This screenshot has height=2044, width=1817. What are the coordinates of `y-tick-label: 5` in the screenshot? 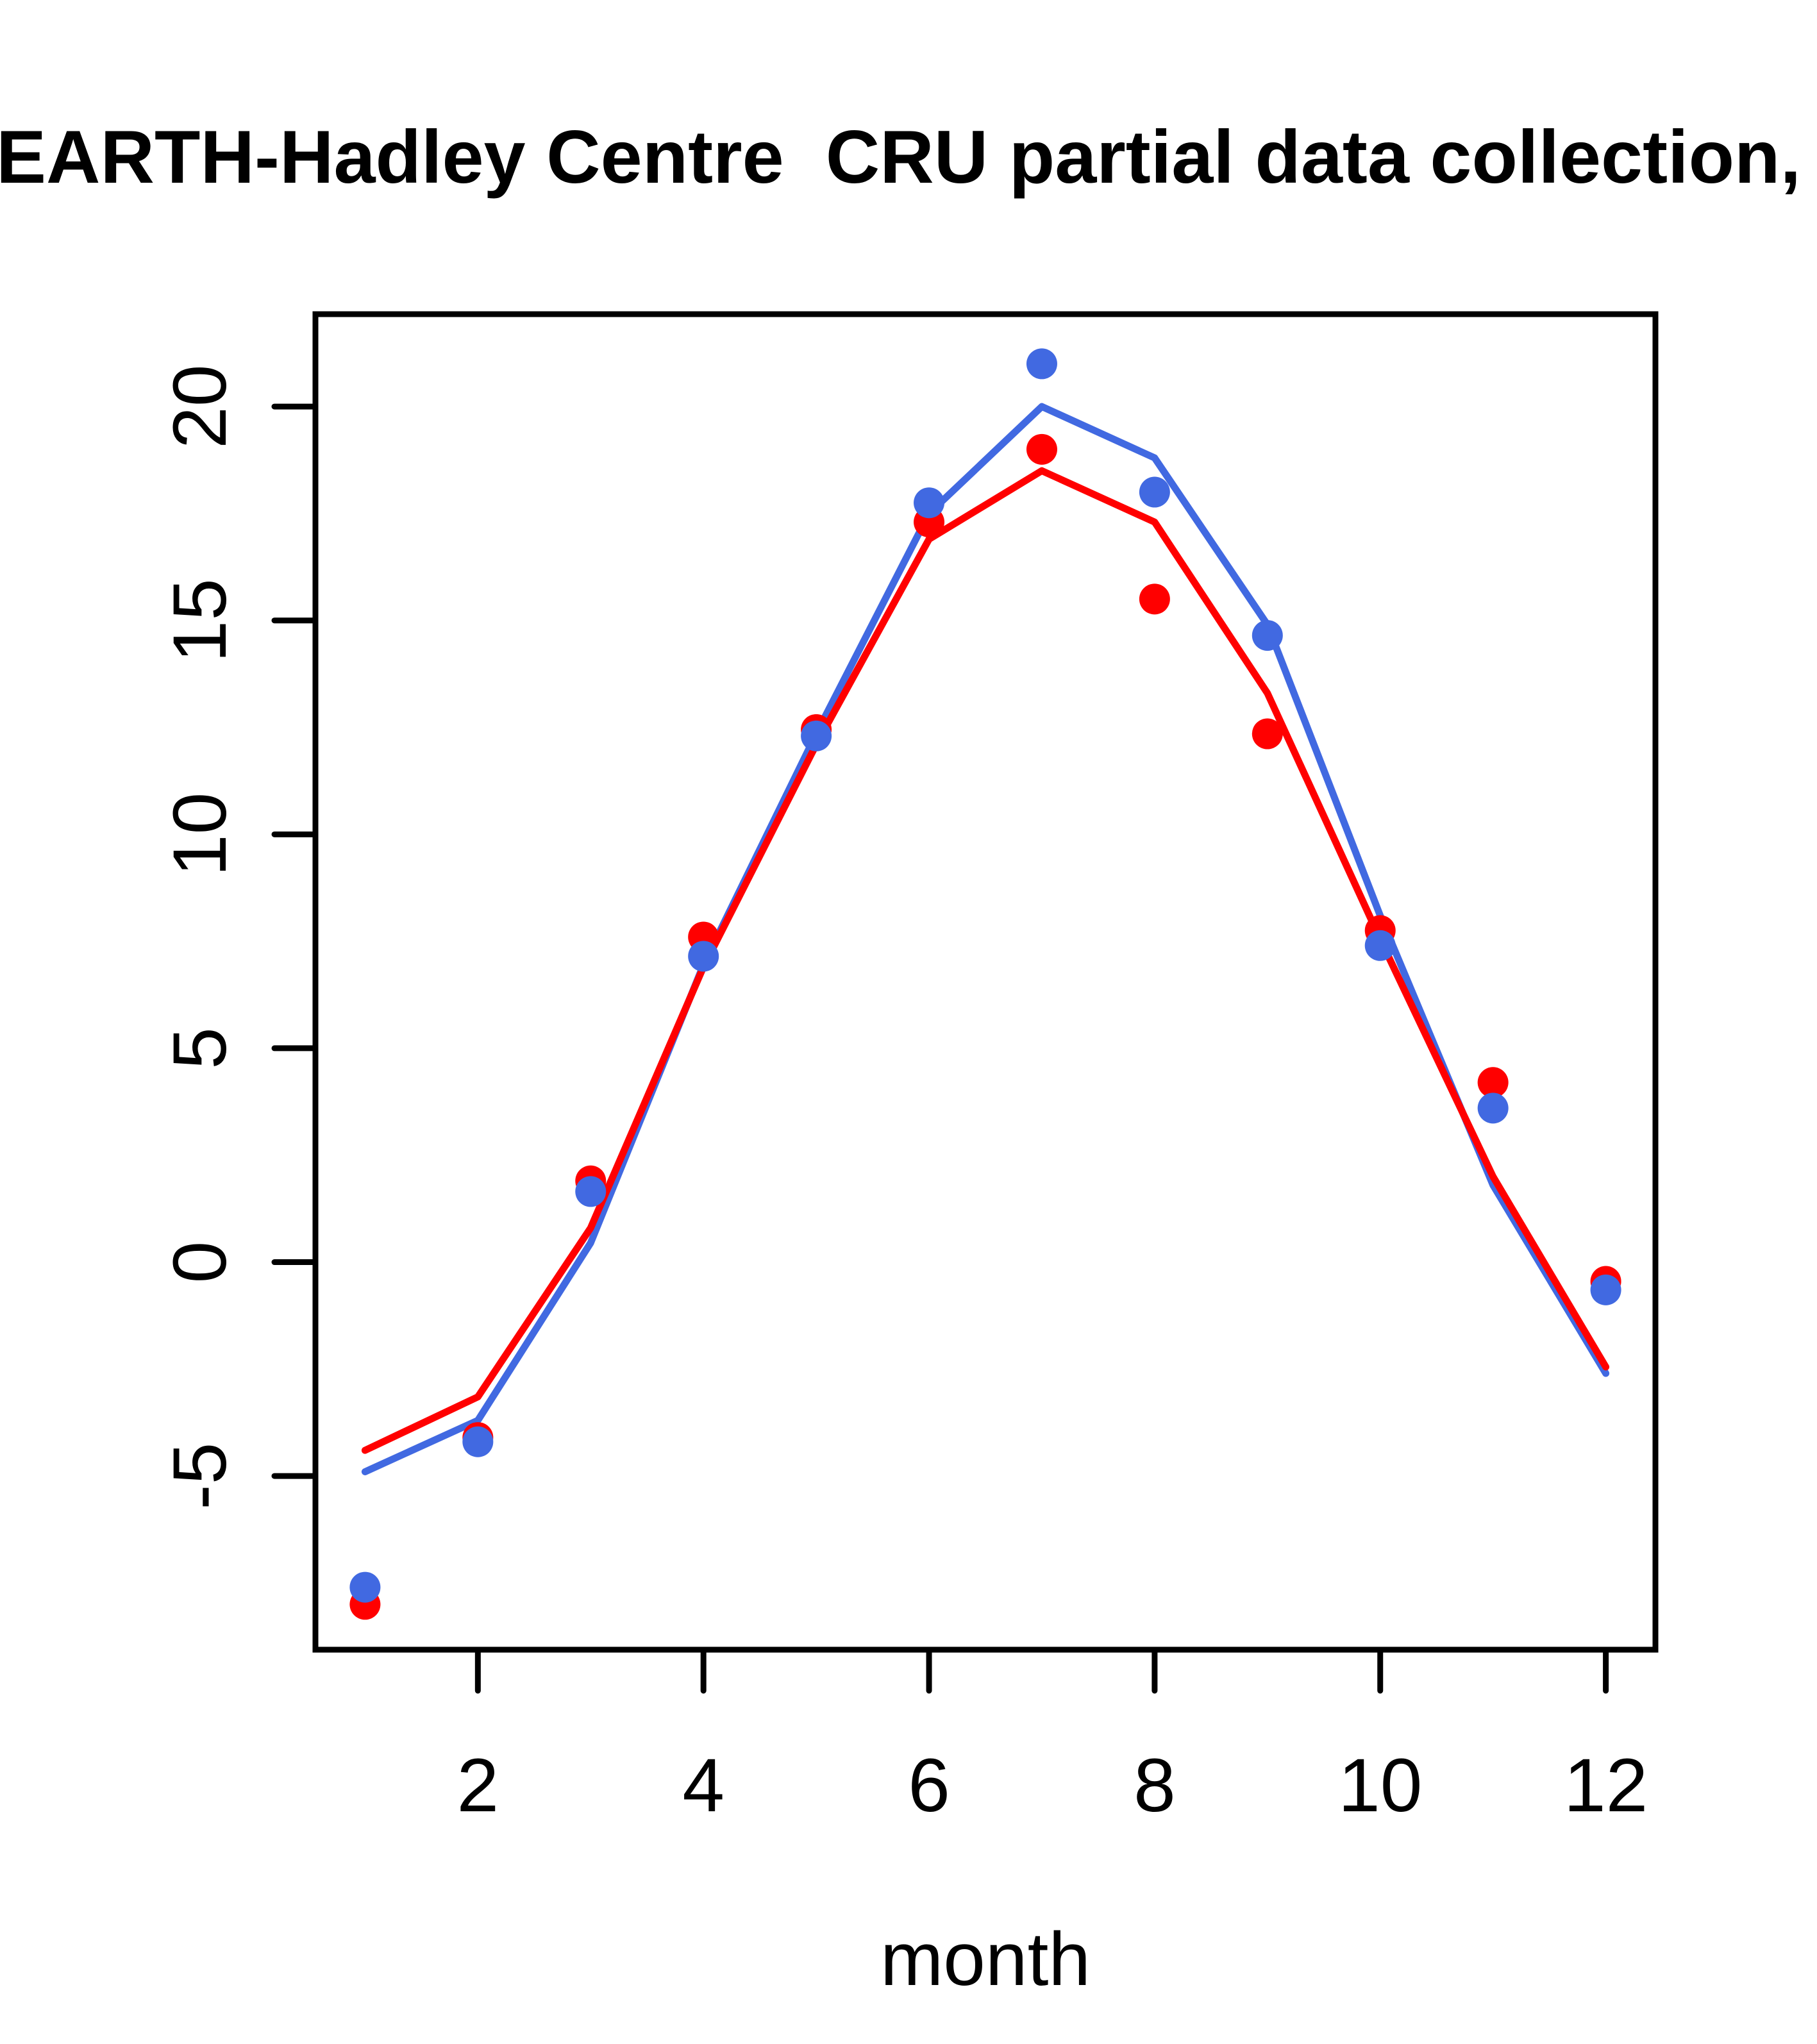 It's located at (200, 1048).